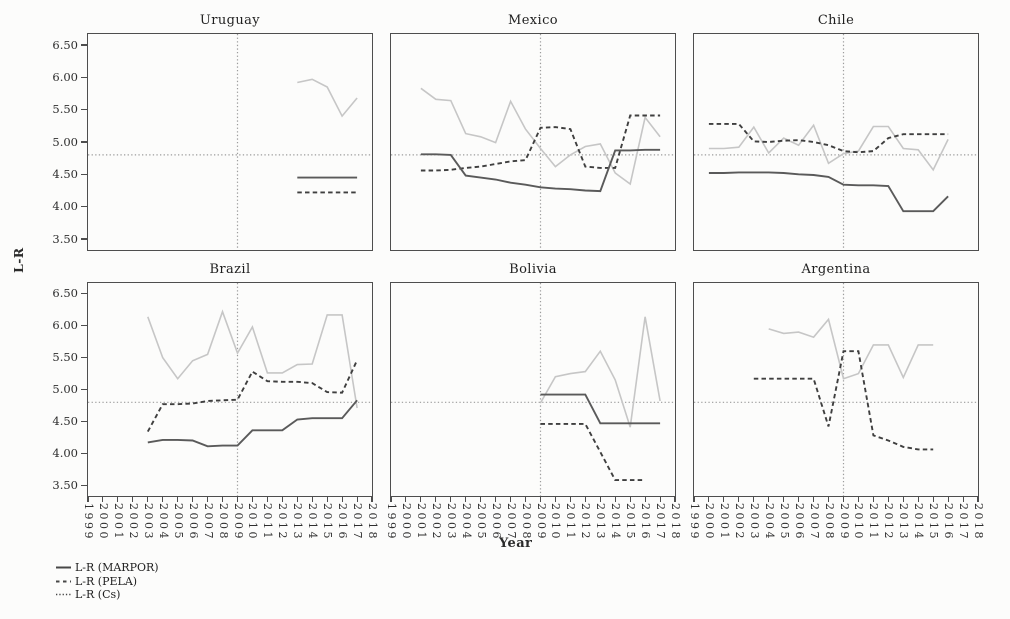 This screenshot has width=1010, height=619. Describe the element at coordinates (98, 595) in the screenshot. I see `legend-label-cs: L-R (Cs)` at that location.